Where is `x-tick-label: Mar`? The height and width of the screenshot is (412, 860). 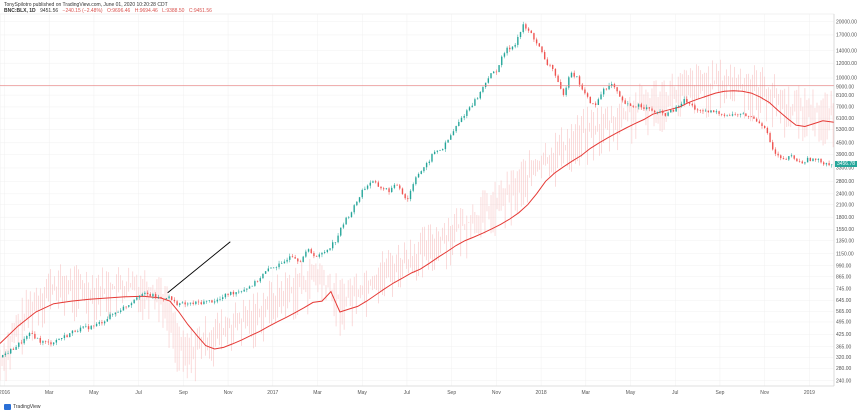 x-tick-label: Mar is located at coordinates (49, 393).